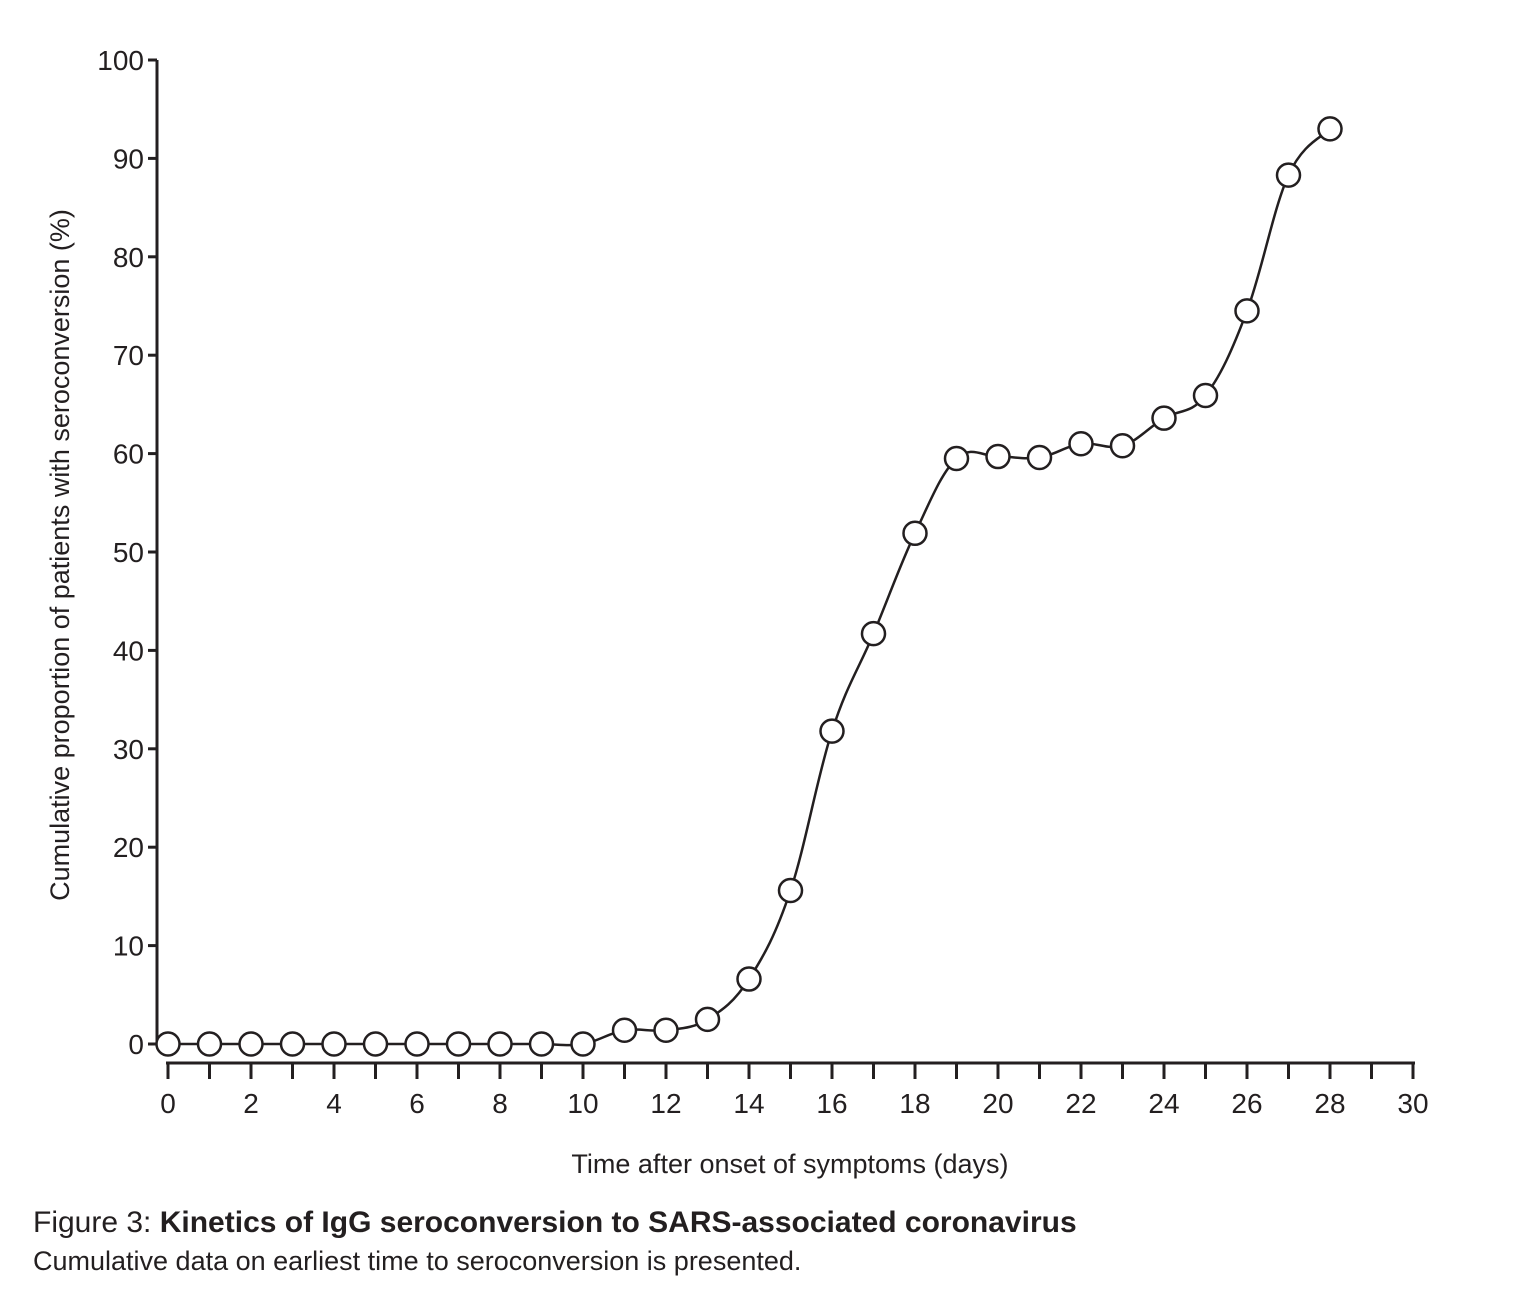  Describe the element at coordinates (417, 1103) in the screenshot. I see `x-tick-label: 6` at that location.